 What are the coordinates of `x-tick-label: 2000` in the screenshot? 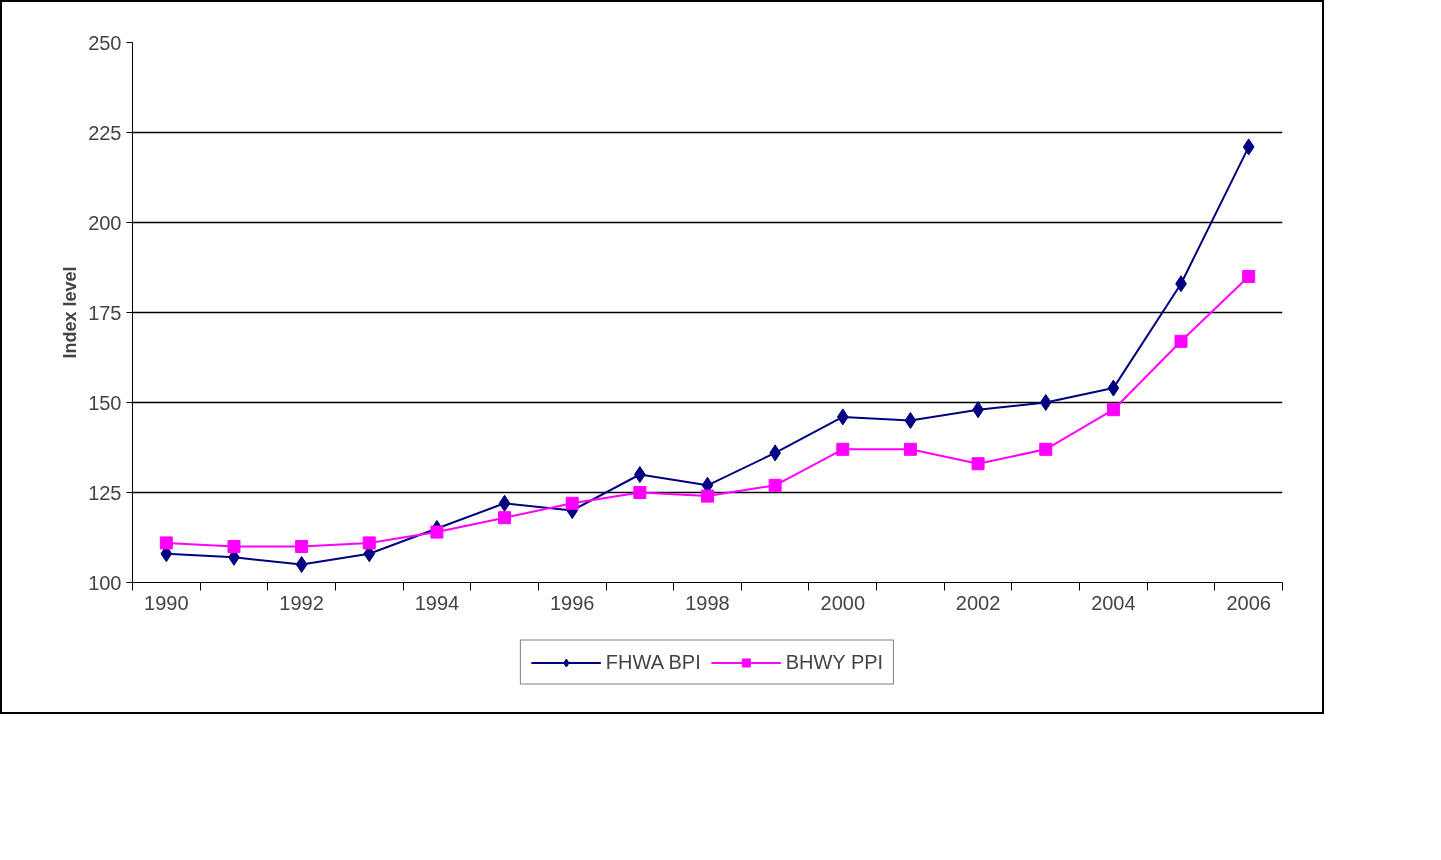 It's located at (843, 602).